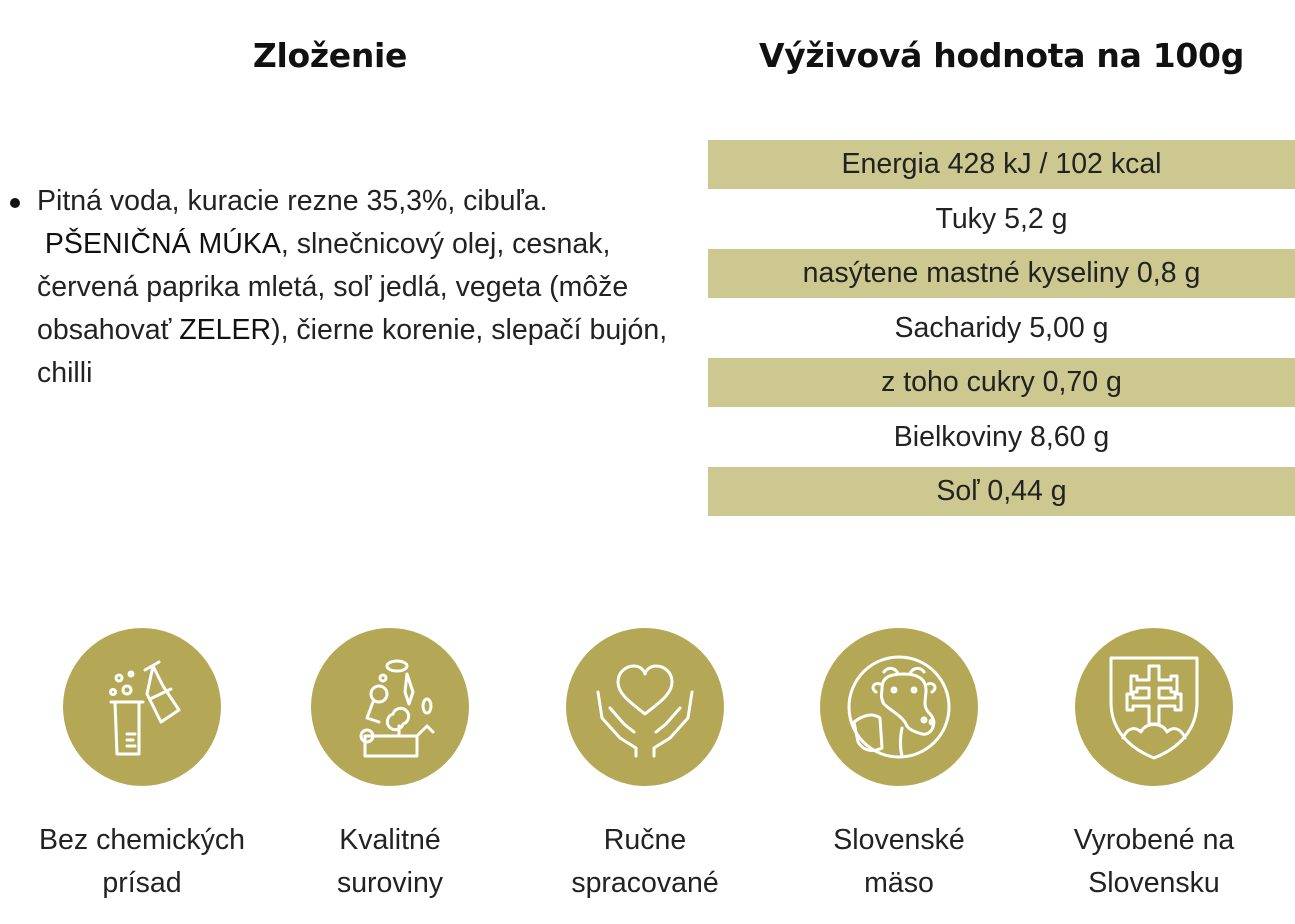 This screenshot has width=1295, height=924. Describe the element at coordinates (899, 862) in the screenshot. I see `feature-caption: Slovenské mäso` at that location.